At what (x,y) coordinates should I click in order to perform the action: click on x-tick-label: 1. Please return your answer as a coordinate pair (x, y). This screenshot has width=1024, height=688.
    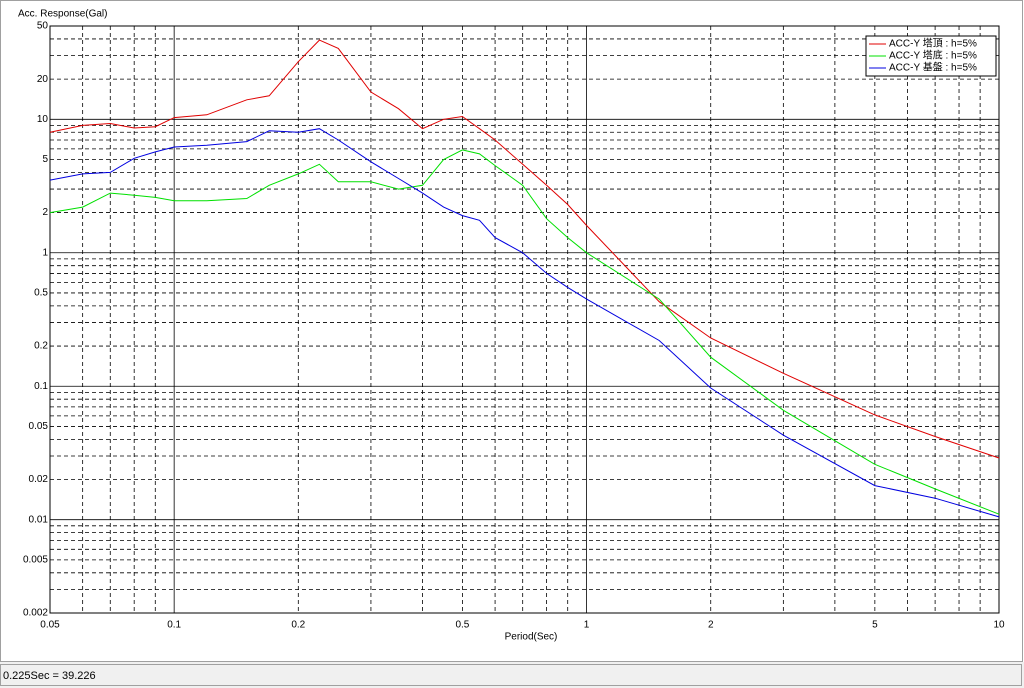
    Looking at the image, I should click on (587, 625).